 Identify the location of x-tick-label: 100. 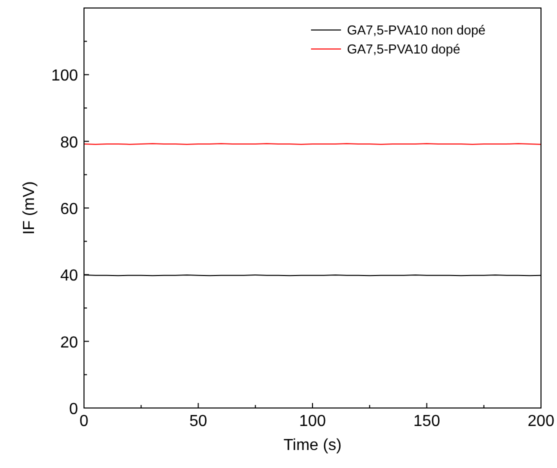
(312, 421).